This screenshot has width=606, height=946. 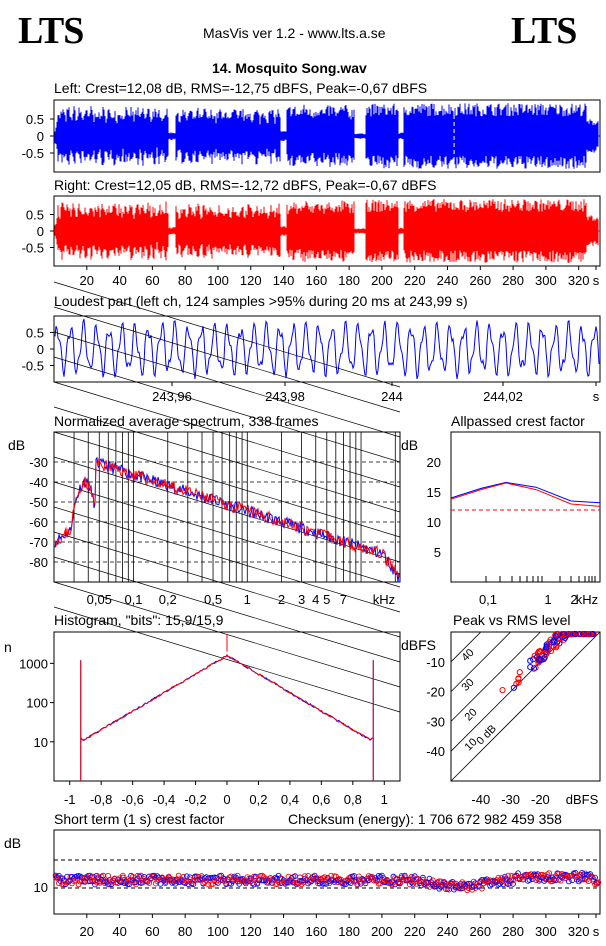 I want to click on short-term-xtick-label: 160, so click(x=316, y=931).